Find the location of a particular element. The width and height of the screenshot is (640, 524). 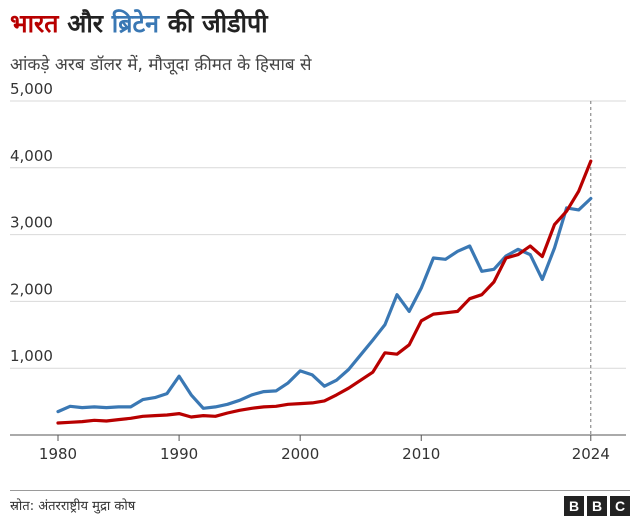

title-gdp: की जीडीपी is located at coordinates (213, 23).